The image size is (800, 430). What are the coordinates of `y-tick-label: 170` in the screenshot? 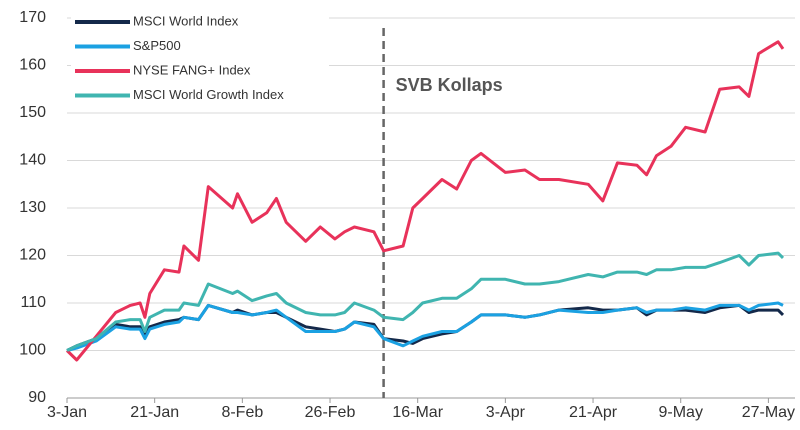 It's located at (32, 17).